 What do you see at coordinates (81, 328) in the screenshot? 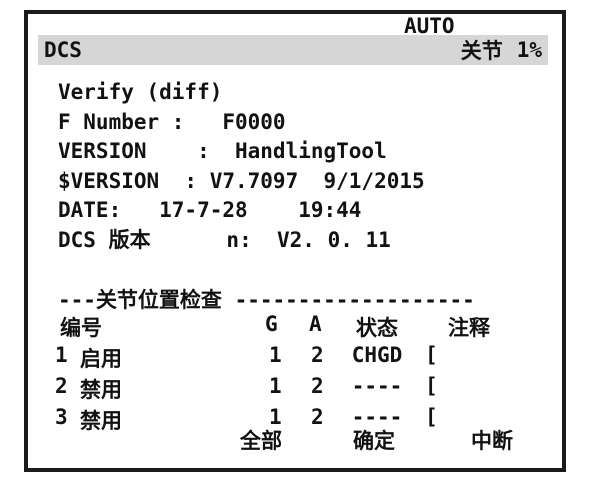
I see `column-header-number: 编号` at bounding box center [81, 328].